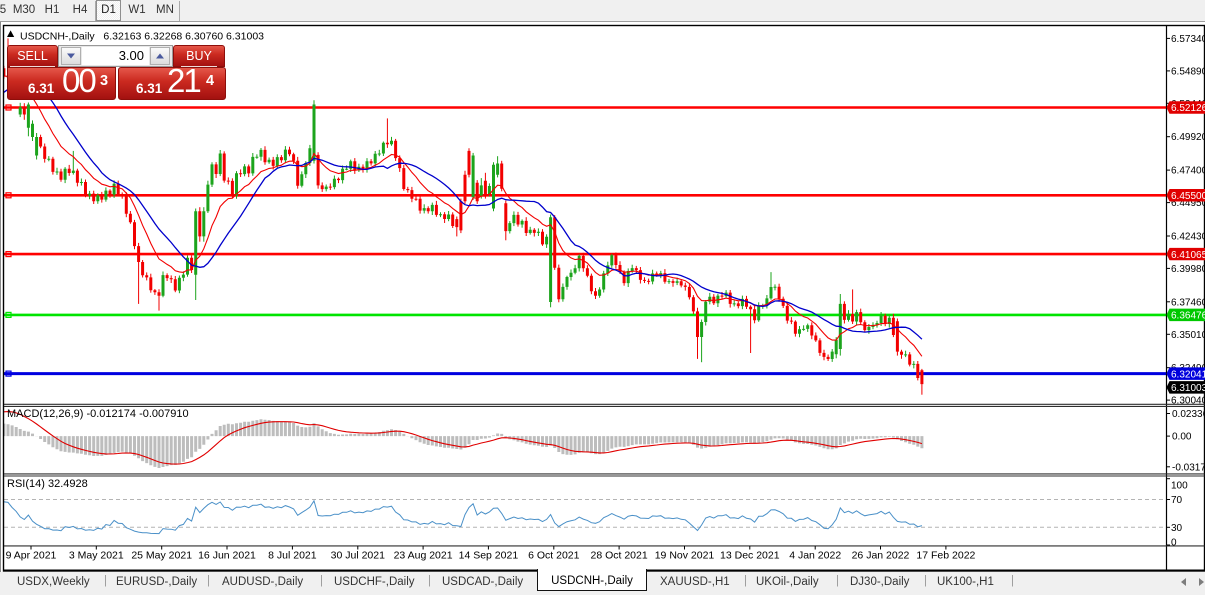  Describe the element at coordinates (1177, 500) in the screenshot. I see `svg-text: 70` at that location.